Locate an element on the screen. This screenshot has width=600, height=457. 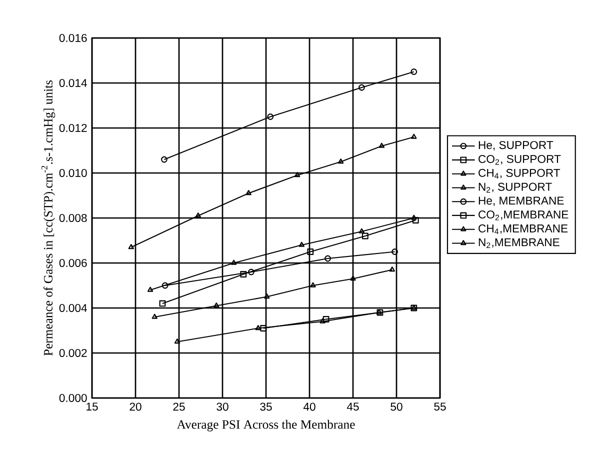
legend-label: N$_{2}$,MEMBRANE is located at coordinates (519, 243).